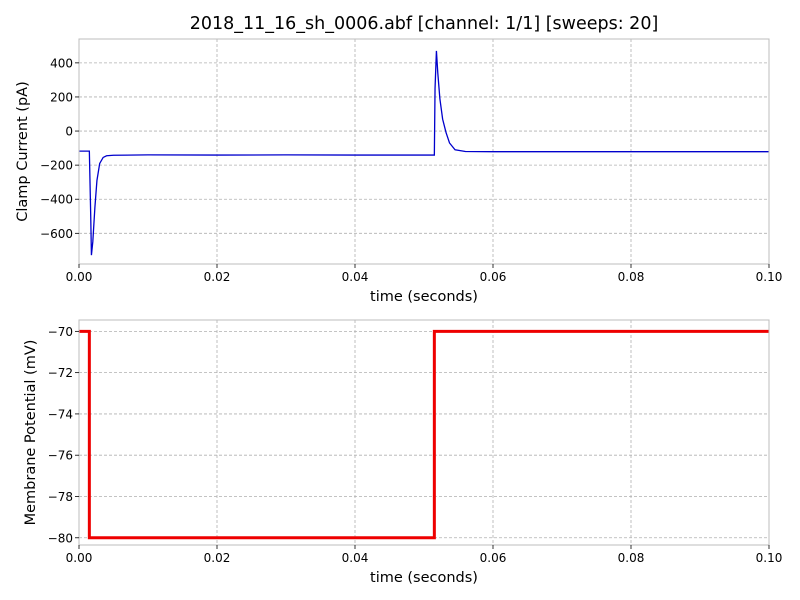  What do you see at coordinates (355, 277) in the screenshot?
I see `current-x-tick-label: 0.04` at bounding box center [355, 277].